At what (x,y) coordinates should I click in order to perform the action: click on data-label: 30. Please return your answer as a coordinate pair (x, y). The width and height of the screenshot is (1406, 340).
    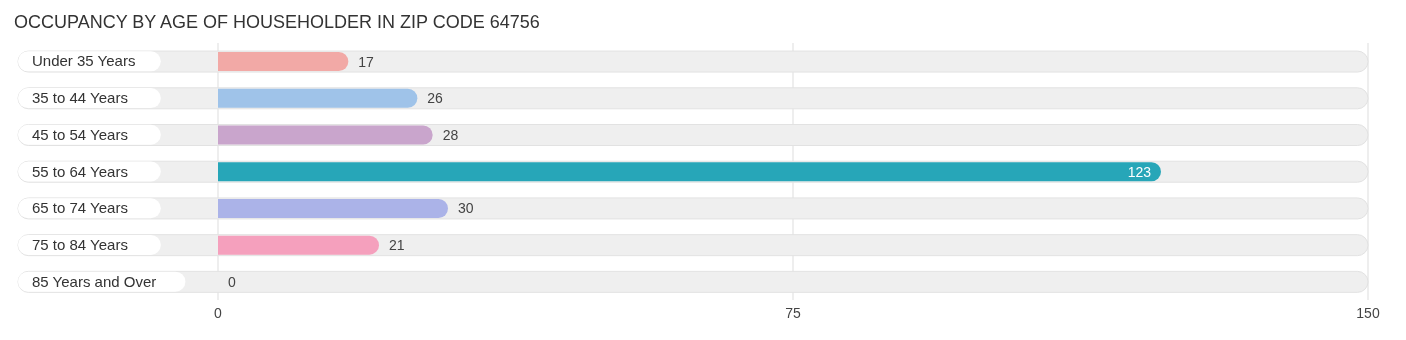
    Looking at the image, I should click on (466, 208).